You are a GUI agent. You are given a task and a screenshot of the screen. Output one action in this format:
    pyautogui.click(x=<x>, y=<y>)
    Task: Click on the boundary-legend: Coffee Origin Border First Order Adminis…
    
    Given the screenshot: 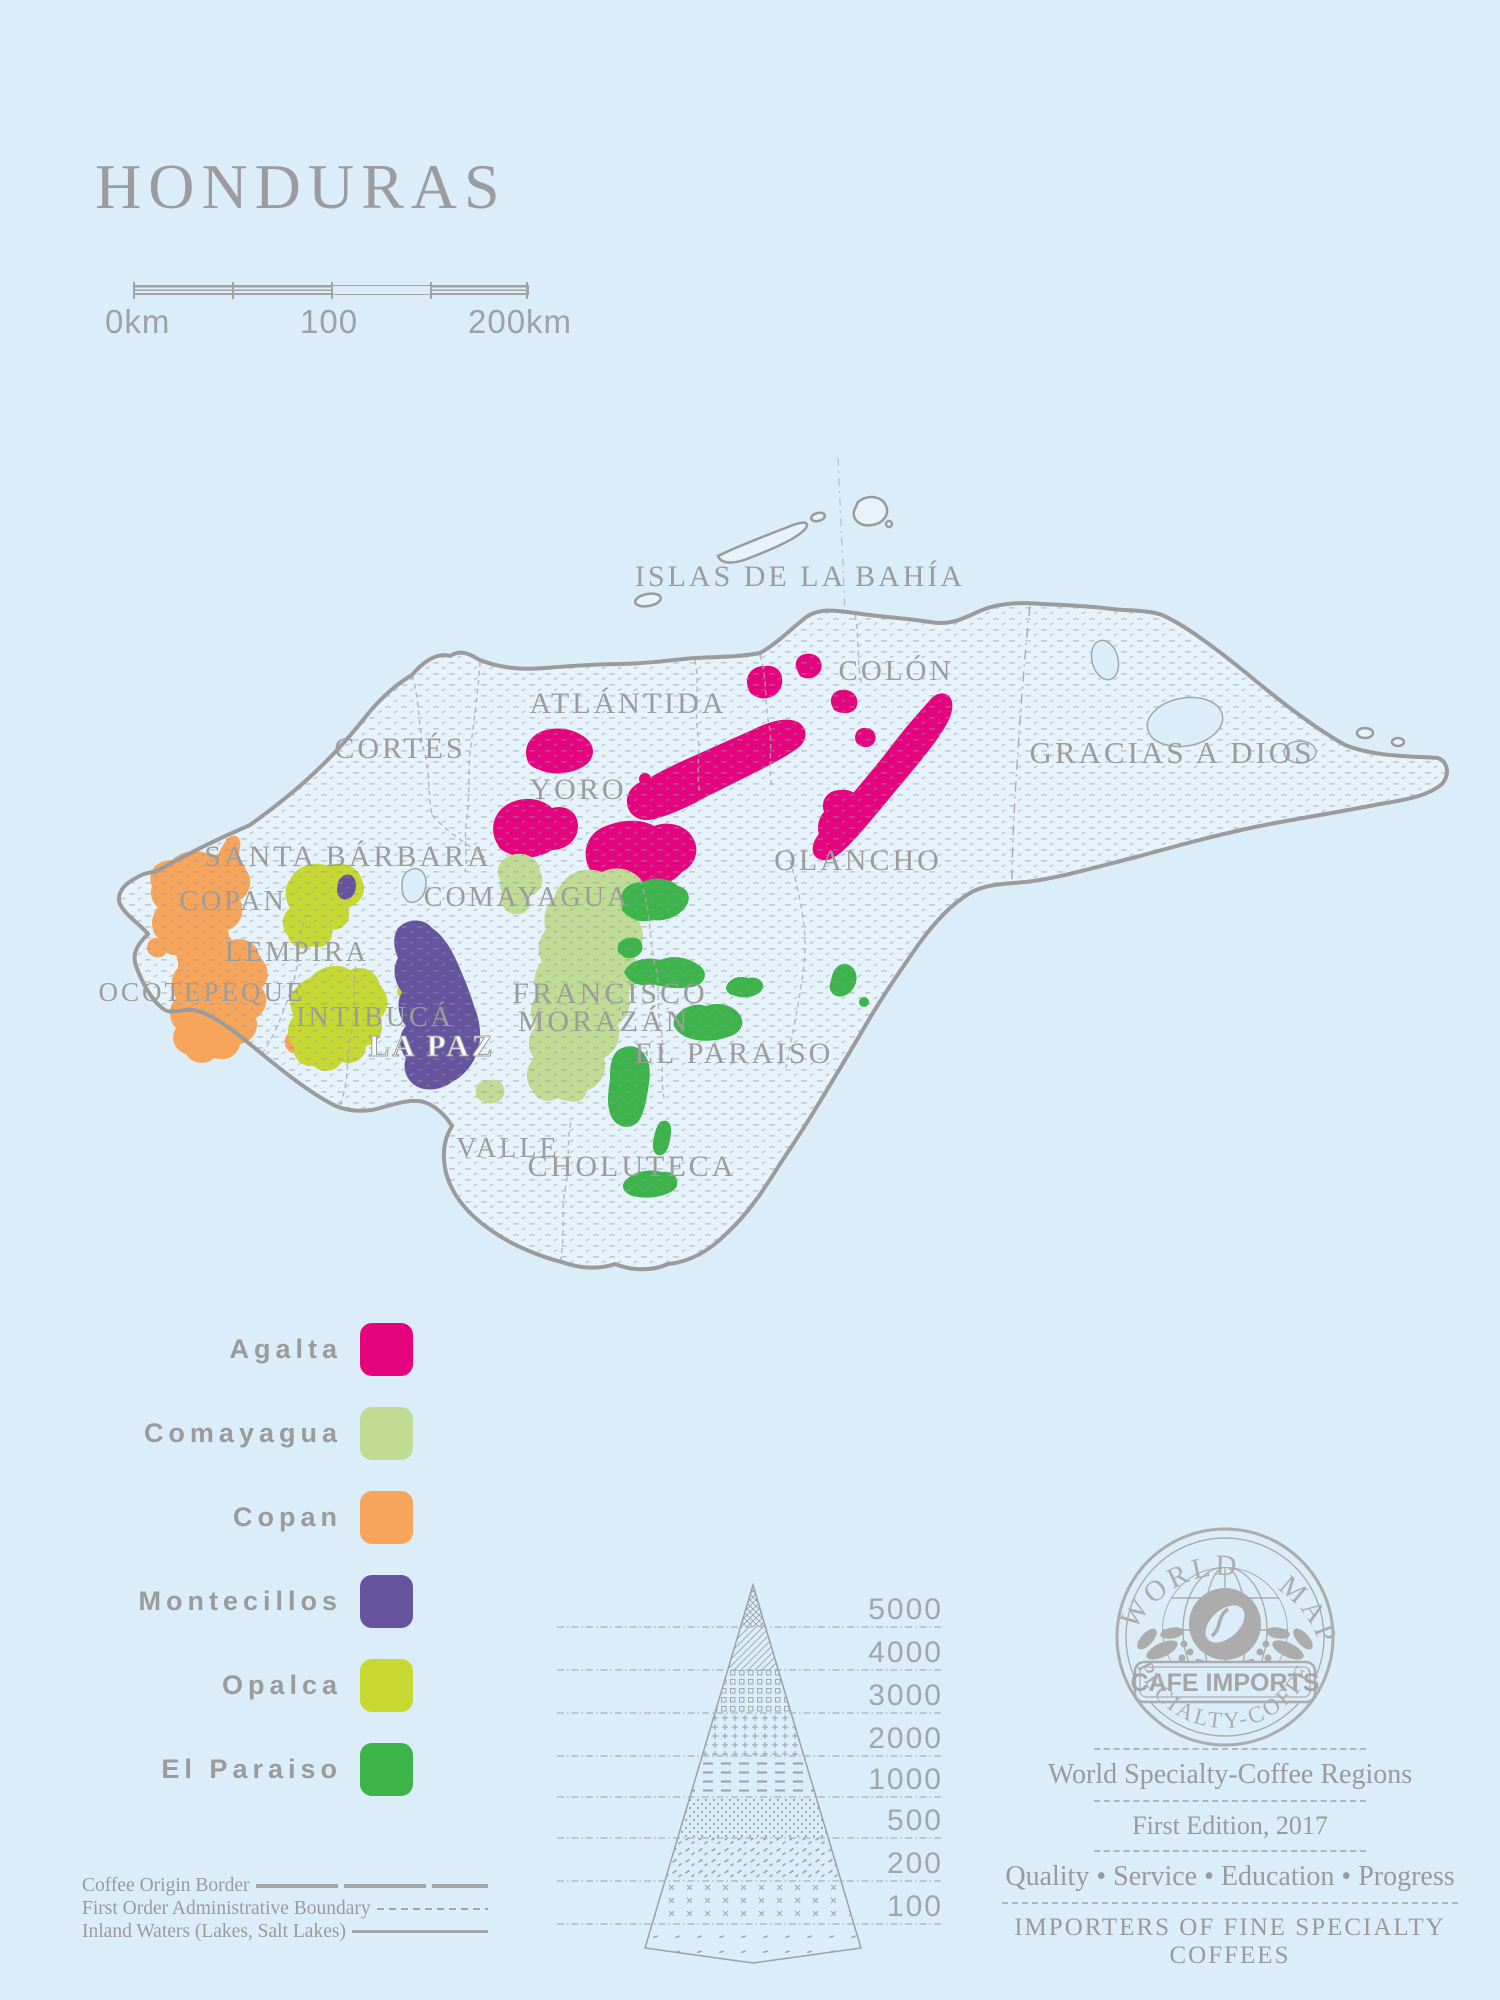 What is the action you would take?
    pyautogui.click(x=285, y=1908)
    